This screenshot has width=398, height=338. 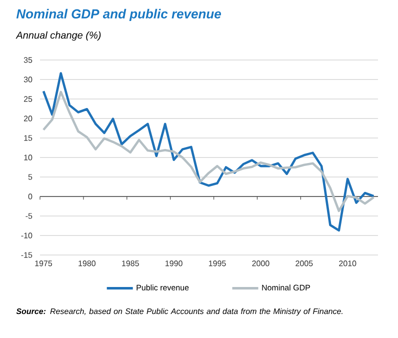 What do you see at coordinates (286, 287) in the screenshot?
I see `legend-label: Nominal GDP` at bounding box center [286, 287].